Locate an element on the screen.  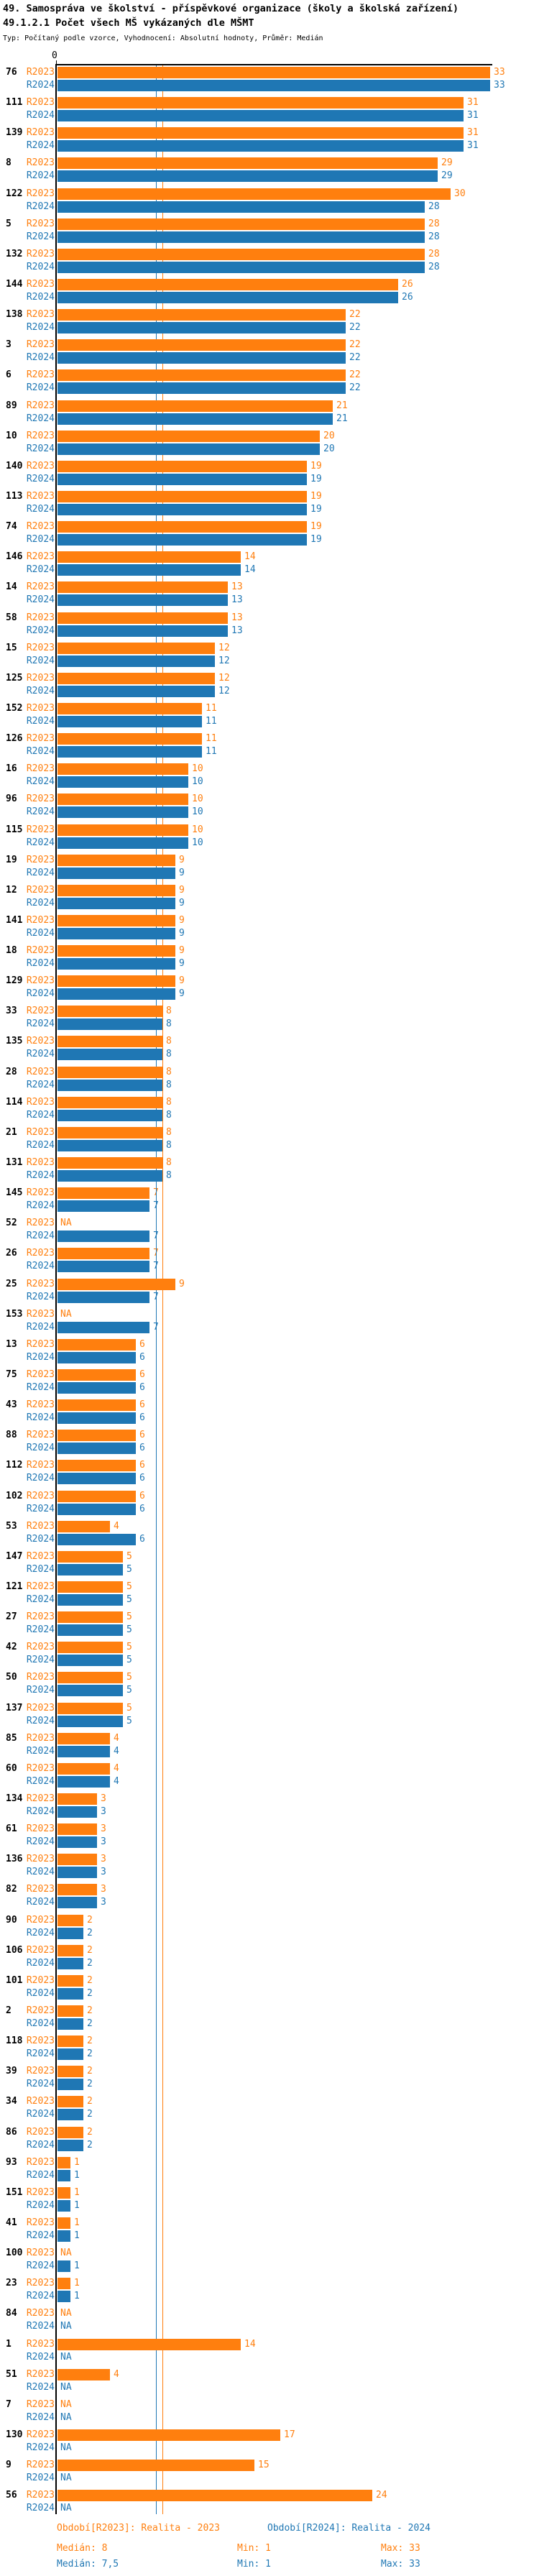
bar-value-r2024: 19 is located at coordinates (316, 479).